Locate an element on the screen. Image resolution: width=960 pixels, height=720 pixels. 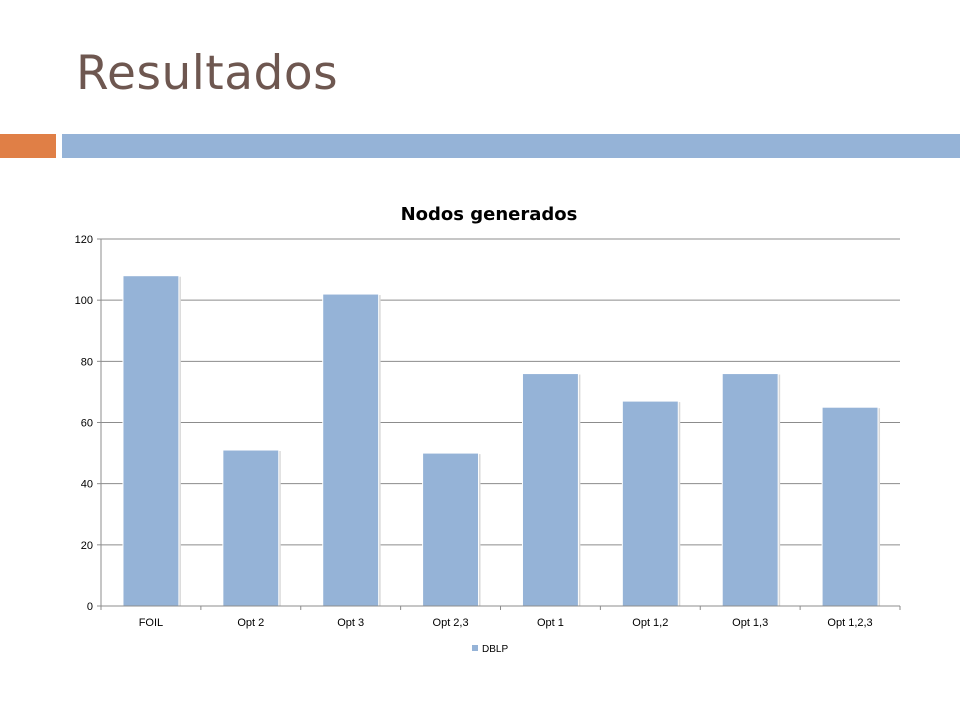
y-tick-label: 40 is located at coordinates (87, 485).